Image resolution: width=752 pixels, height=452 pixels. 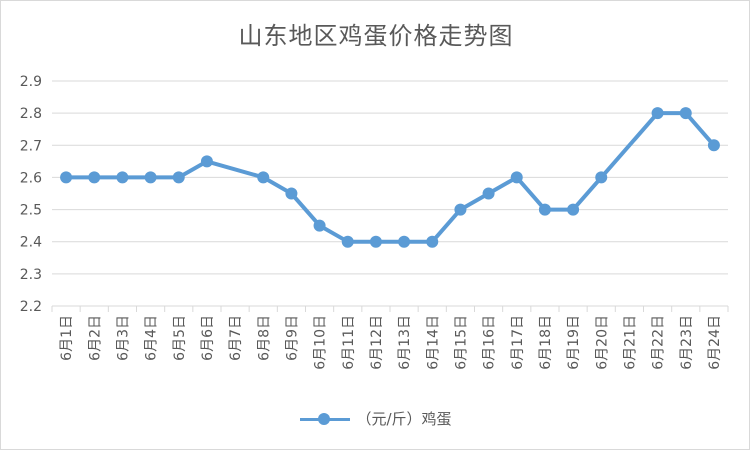 I want to click on x-tick-label: 6月11日, so click(x=349, y=342).